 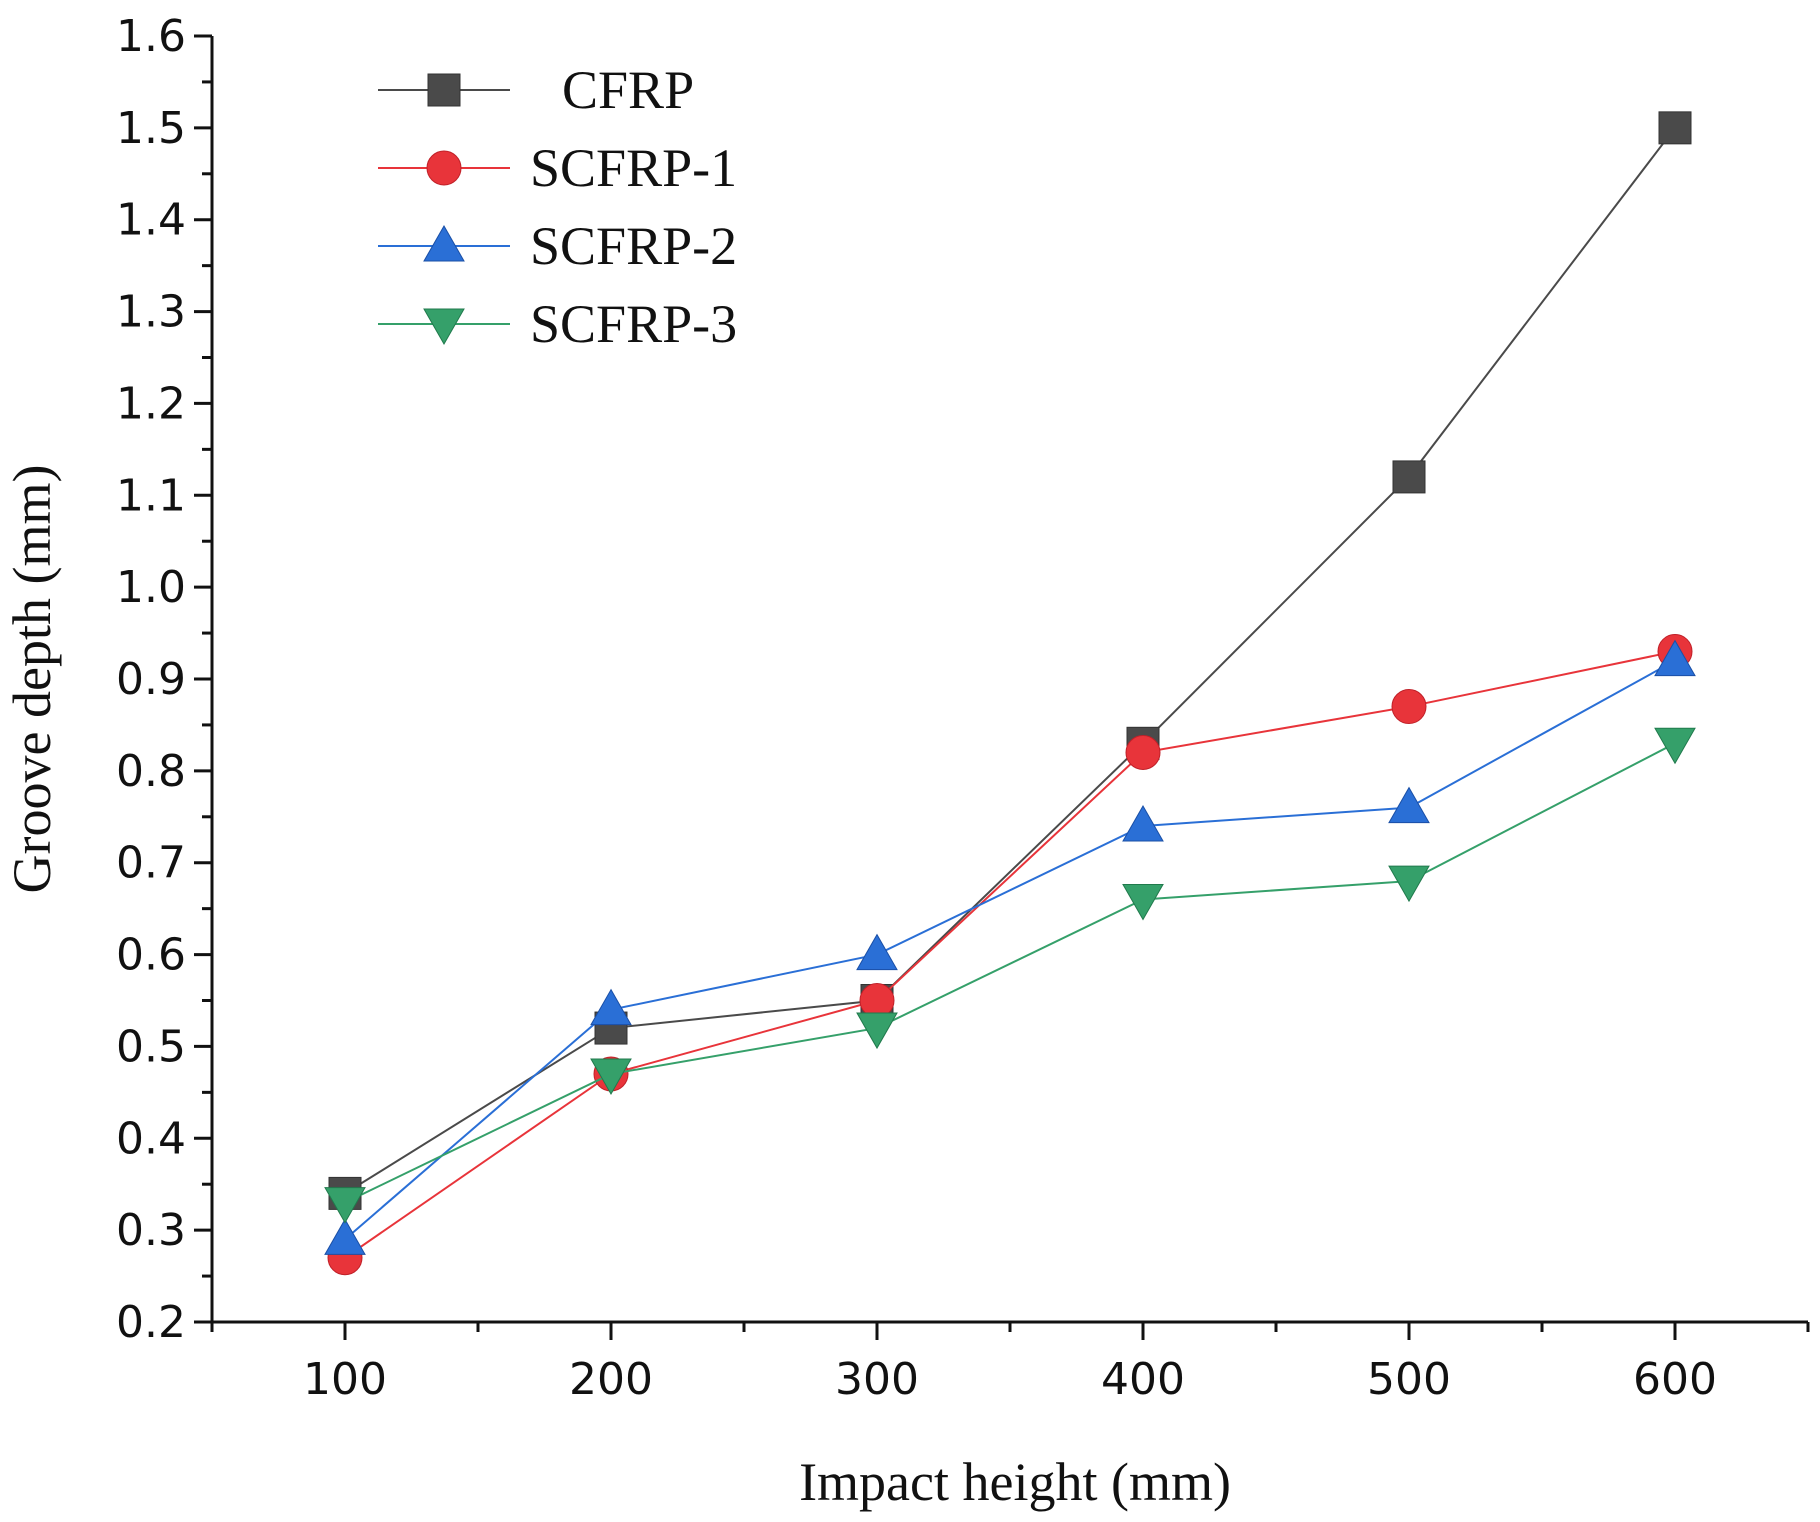 I want to click on legend-item: SCFRP-2, so click(x=557, y=246).